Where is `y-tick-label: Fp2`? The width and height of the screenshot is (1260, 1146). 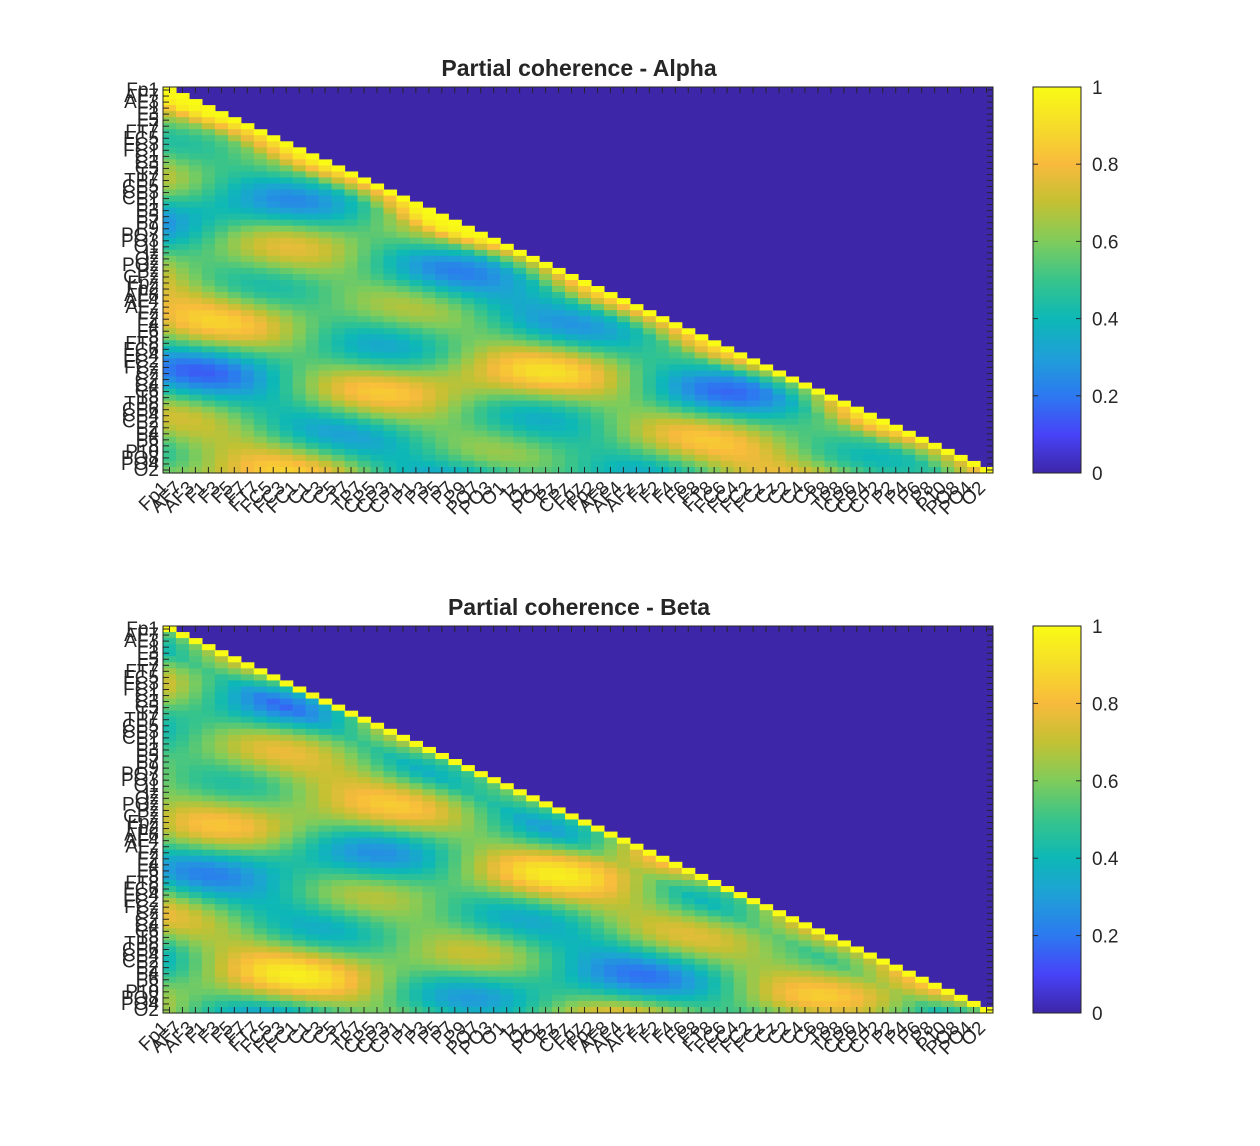 y-tick-label: Fp2 is located at coordinates (142, 829).